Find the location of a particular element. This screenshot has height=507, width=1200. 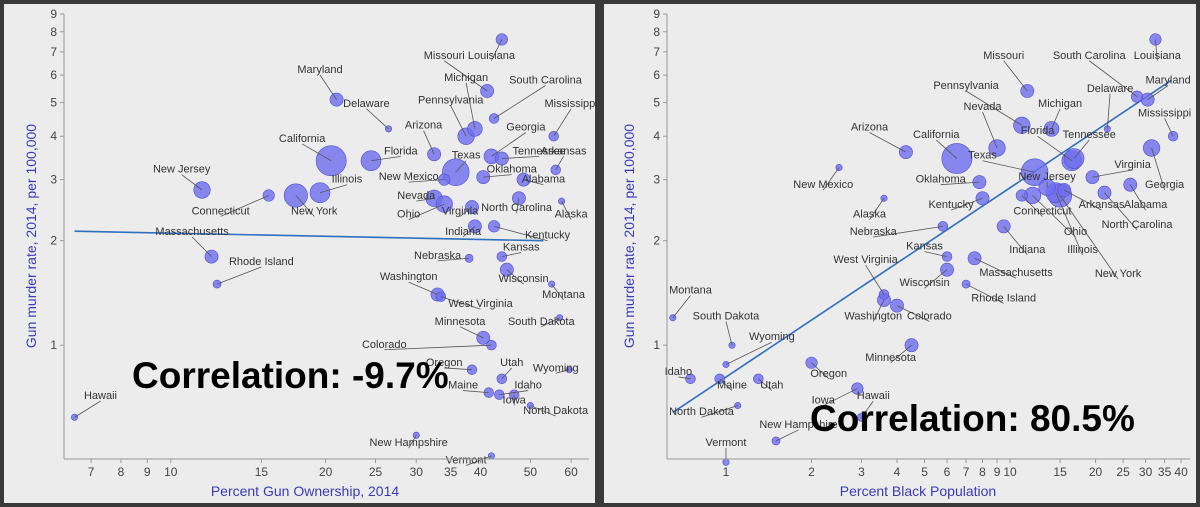

leader-new-york is located at coordinates (1089, 237).